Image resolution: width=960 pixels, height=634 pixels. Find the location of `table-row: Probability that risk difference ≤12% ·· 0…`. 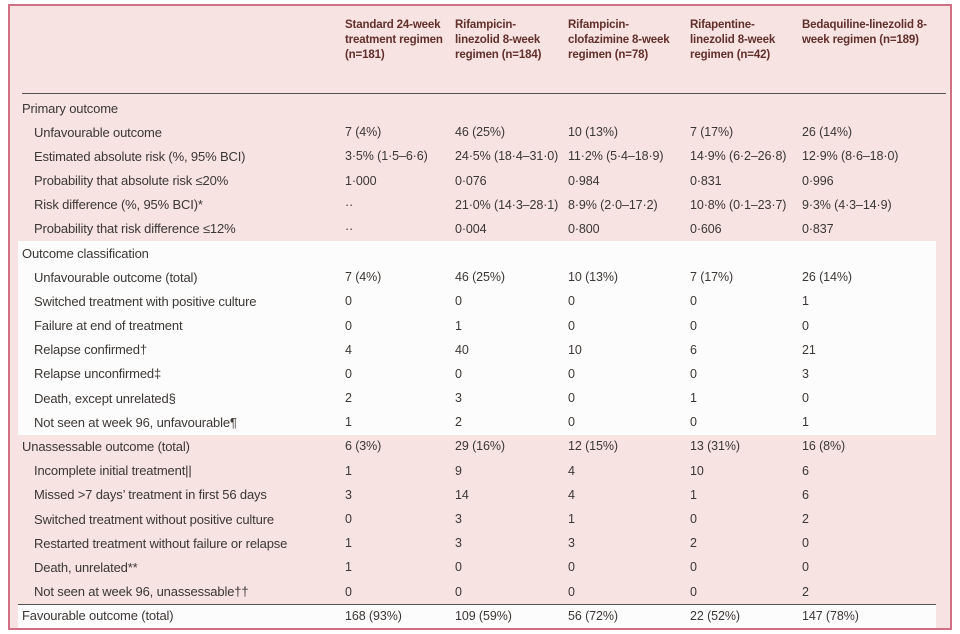

table-row: Probability that risk difference ≤12% ·· 0… is located at coordinates (480, 229).